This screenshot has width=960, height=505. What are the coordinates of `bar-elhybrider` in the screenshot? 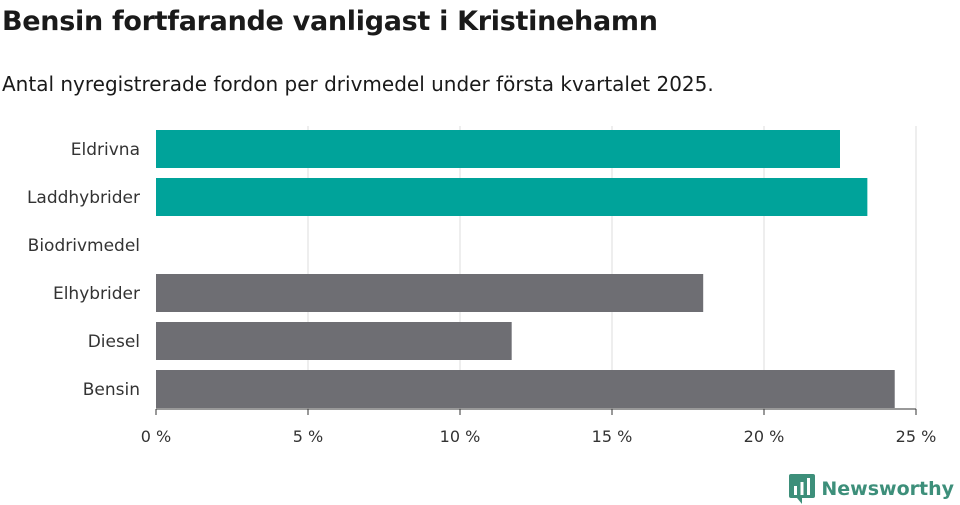 It's located at (430, 293).